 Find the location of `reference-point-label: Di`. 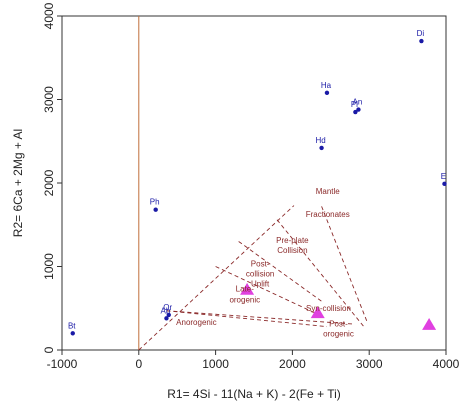

reference-point-label: Di is located at coordinates (421, 33).